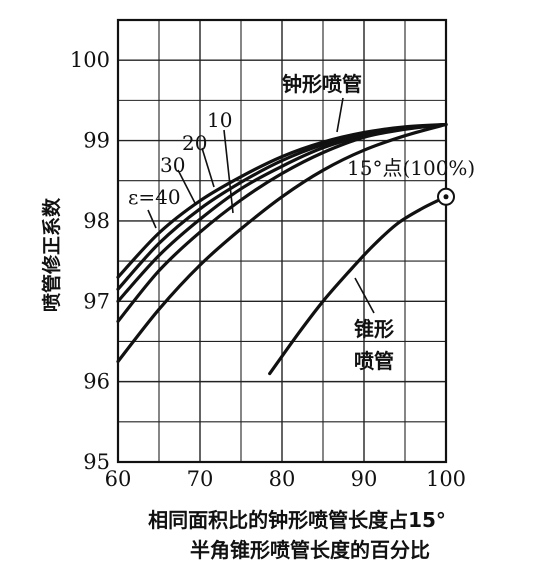 Image resolution: width=541 pixels, height=578 pixels. I want to click on point-dot, so click(446, 197).